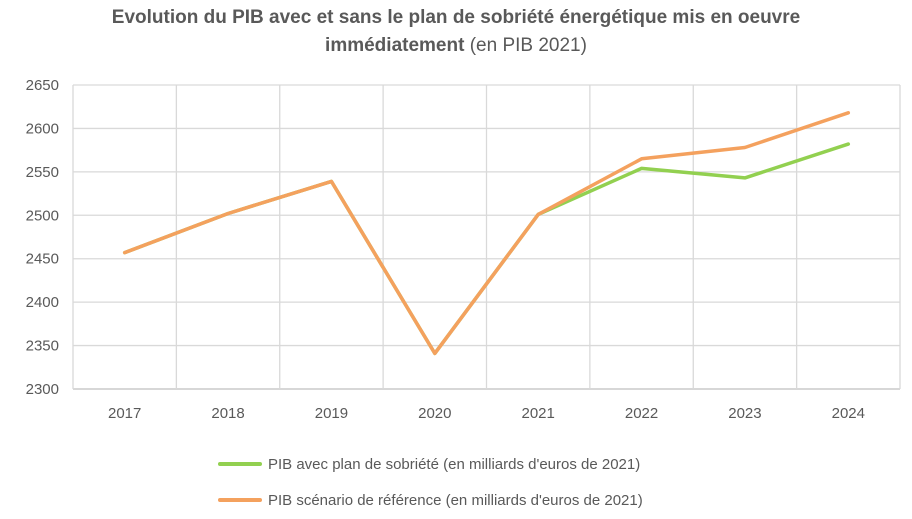 The width and height of the screenshot is (912, 519). I want to click on x-tick-label: 2018, so click(227, 413).